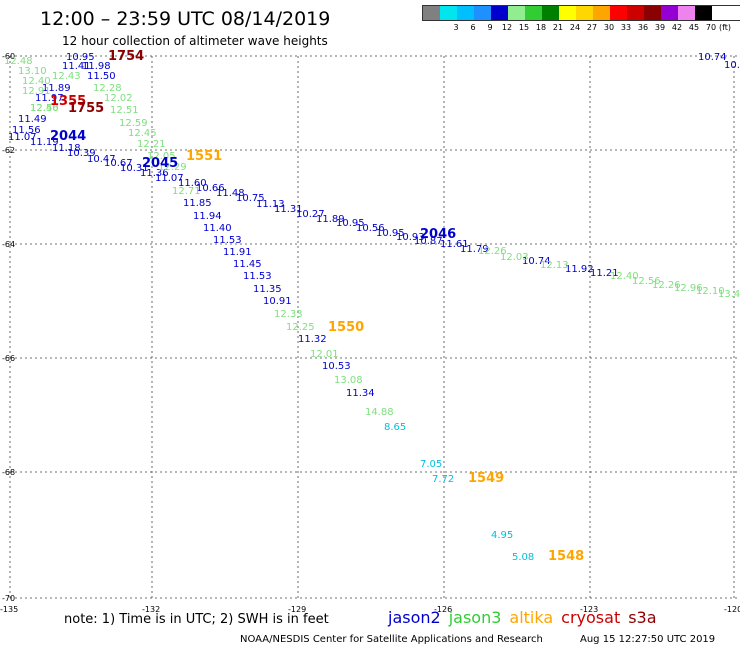  What do you see at coordinates (443, 479) in the screenshot?
I see `wave-height-label: 7.72` at bounding box center [443, 479].